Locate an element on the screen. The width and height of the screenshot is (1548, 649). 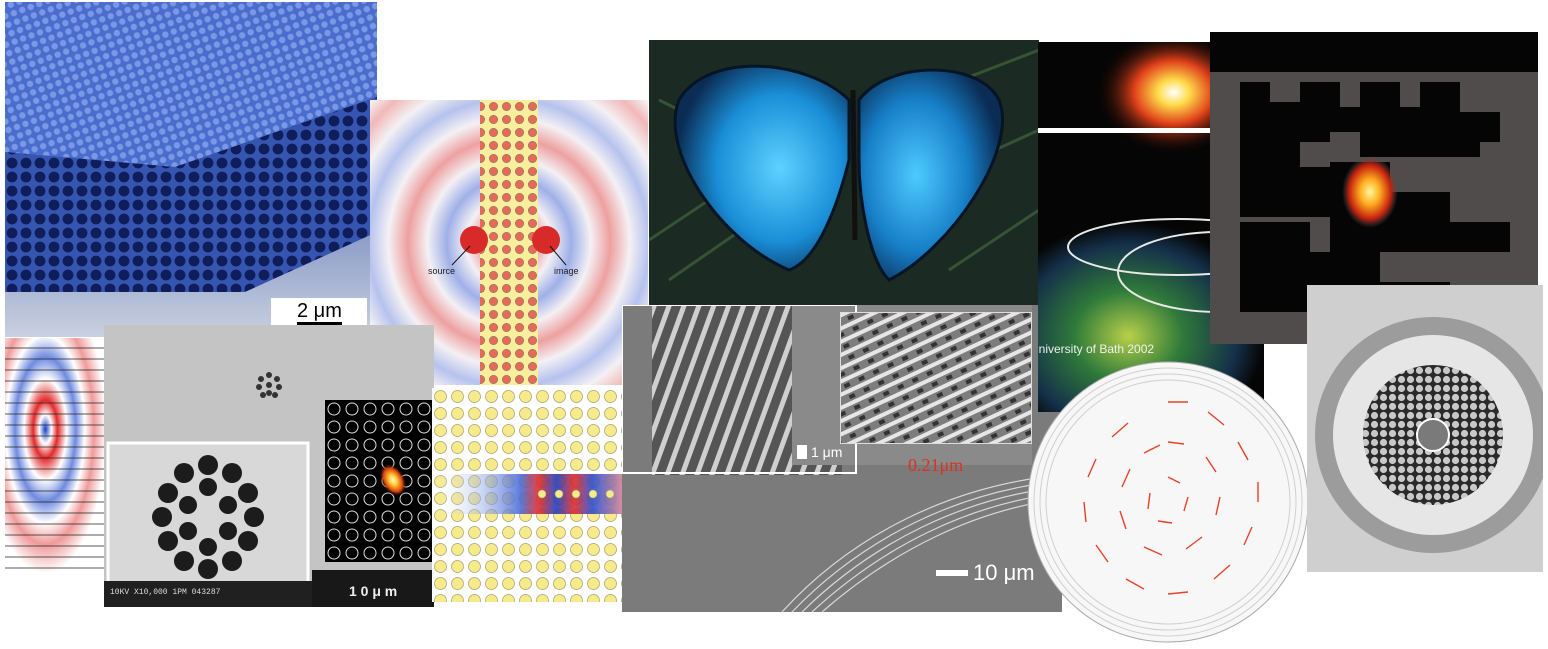
bath-caption: University of Bath 2002 is located at coordinates (1096, 349).